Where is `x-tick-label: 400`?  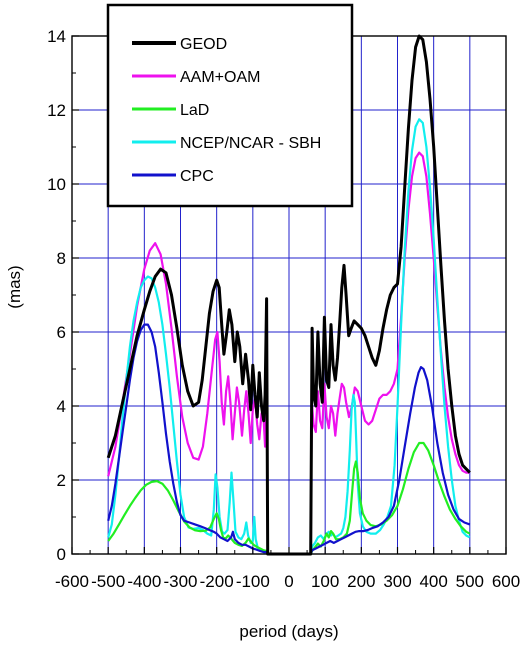 x-tick-label: 400 is located at coordinates (433, 581).